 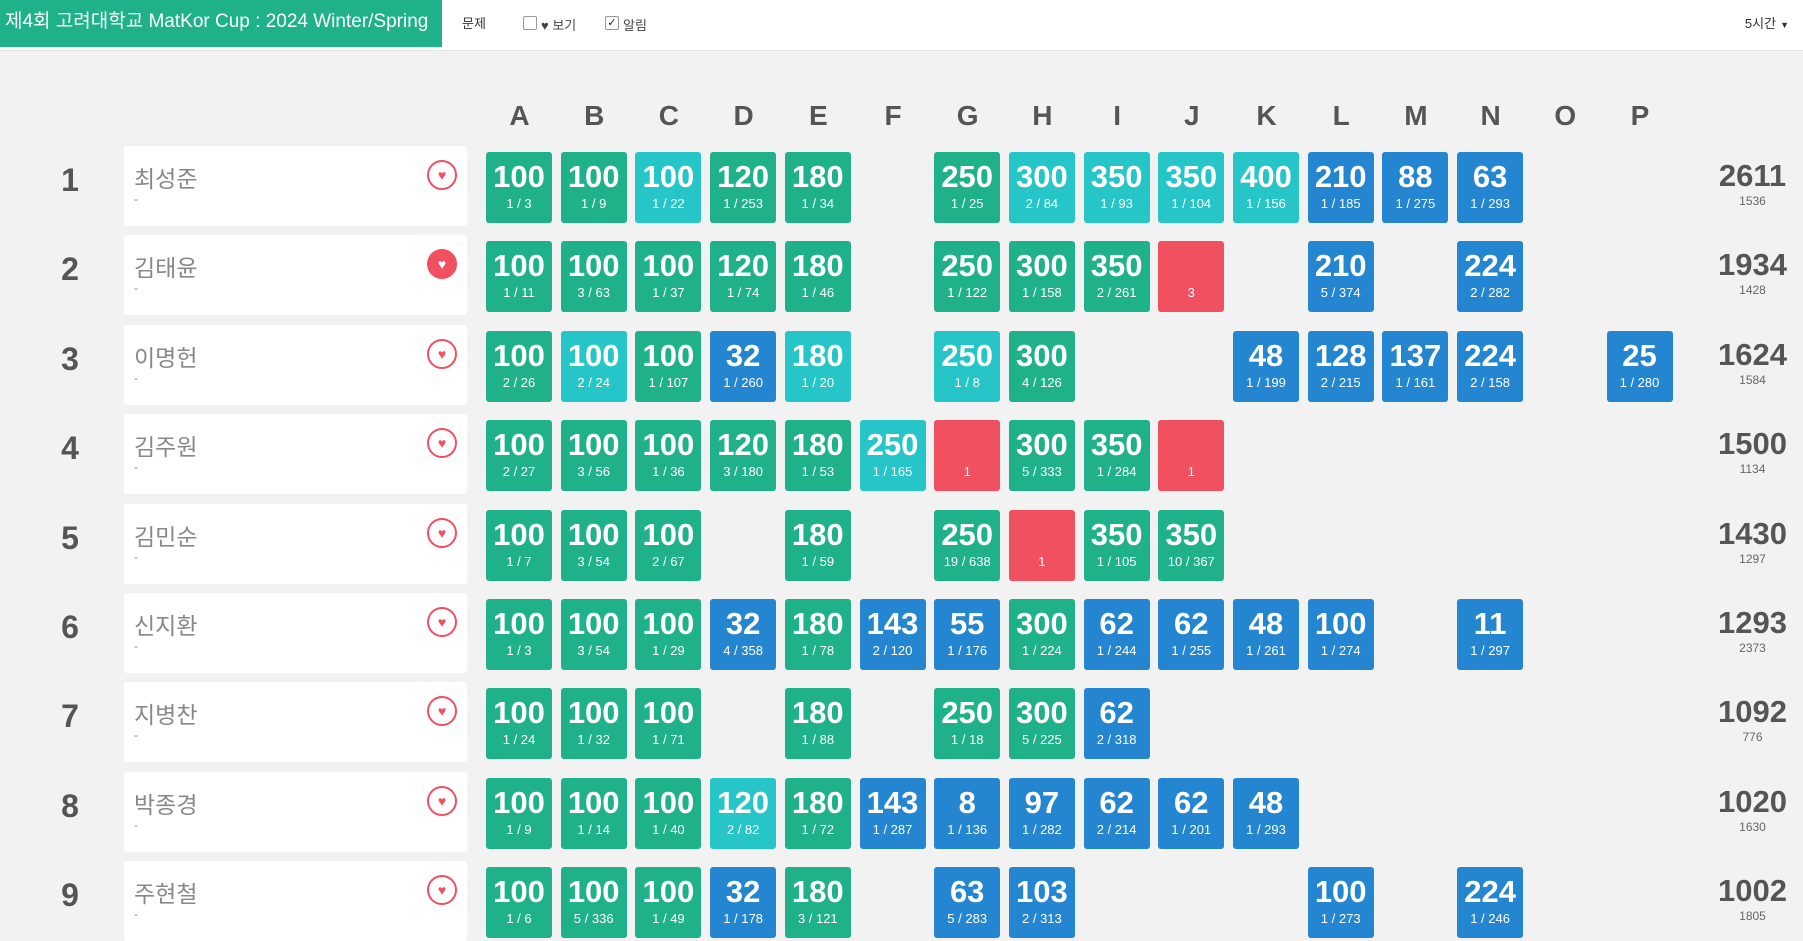 What do you see at coordinates (1266, 366) in the screenshot?
I see `problem-cell-k: 48 1 / 199` at bounding box center [1266, 366].